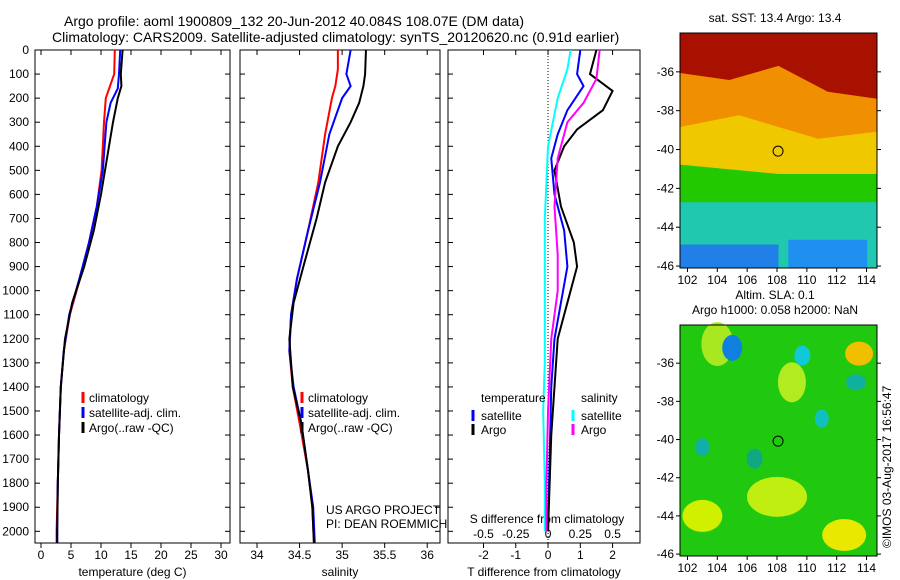  Describe the element at coordinates (581, 534) in the screenshot. I see `x2-tick-label: 0.25` at that location.